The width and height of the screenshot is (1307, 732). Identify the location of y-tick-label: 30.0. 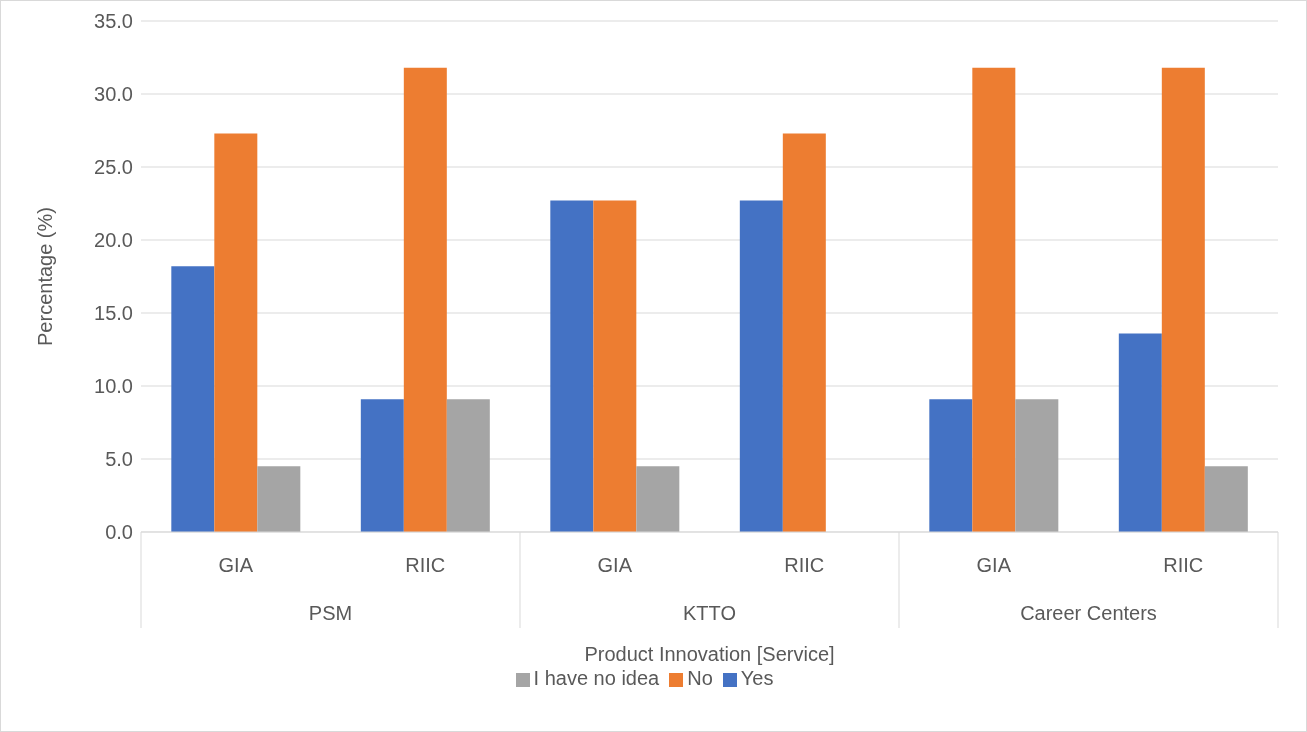
(113, 94).